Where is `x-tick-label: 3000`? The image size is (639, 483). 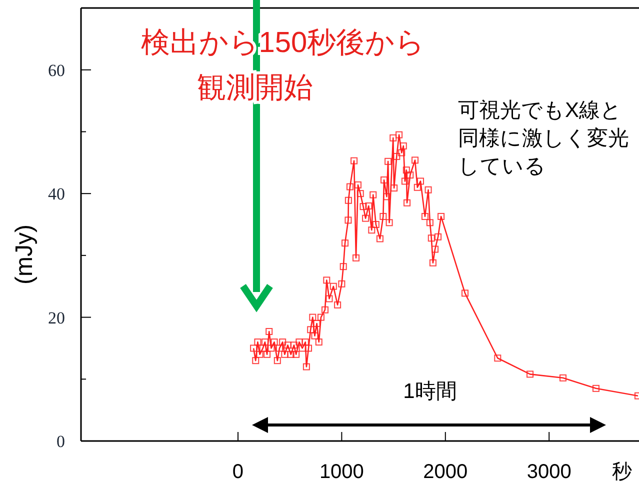
x-tick-label: 3000 is located at coordinates (549, 472).